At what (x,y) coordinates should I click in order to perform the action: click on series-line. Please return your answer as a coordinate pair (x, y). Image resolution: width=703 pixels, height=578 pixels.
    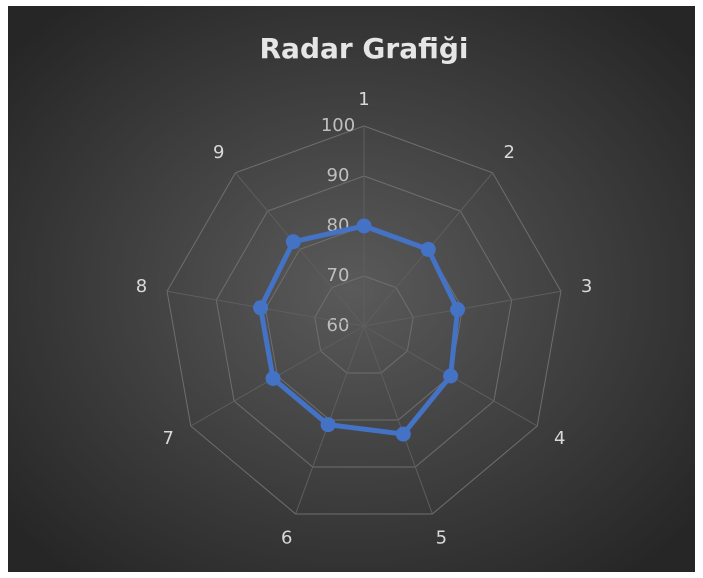
    Looking at the image, I should click on (359, 330).